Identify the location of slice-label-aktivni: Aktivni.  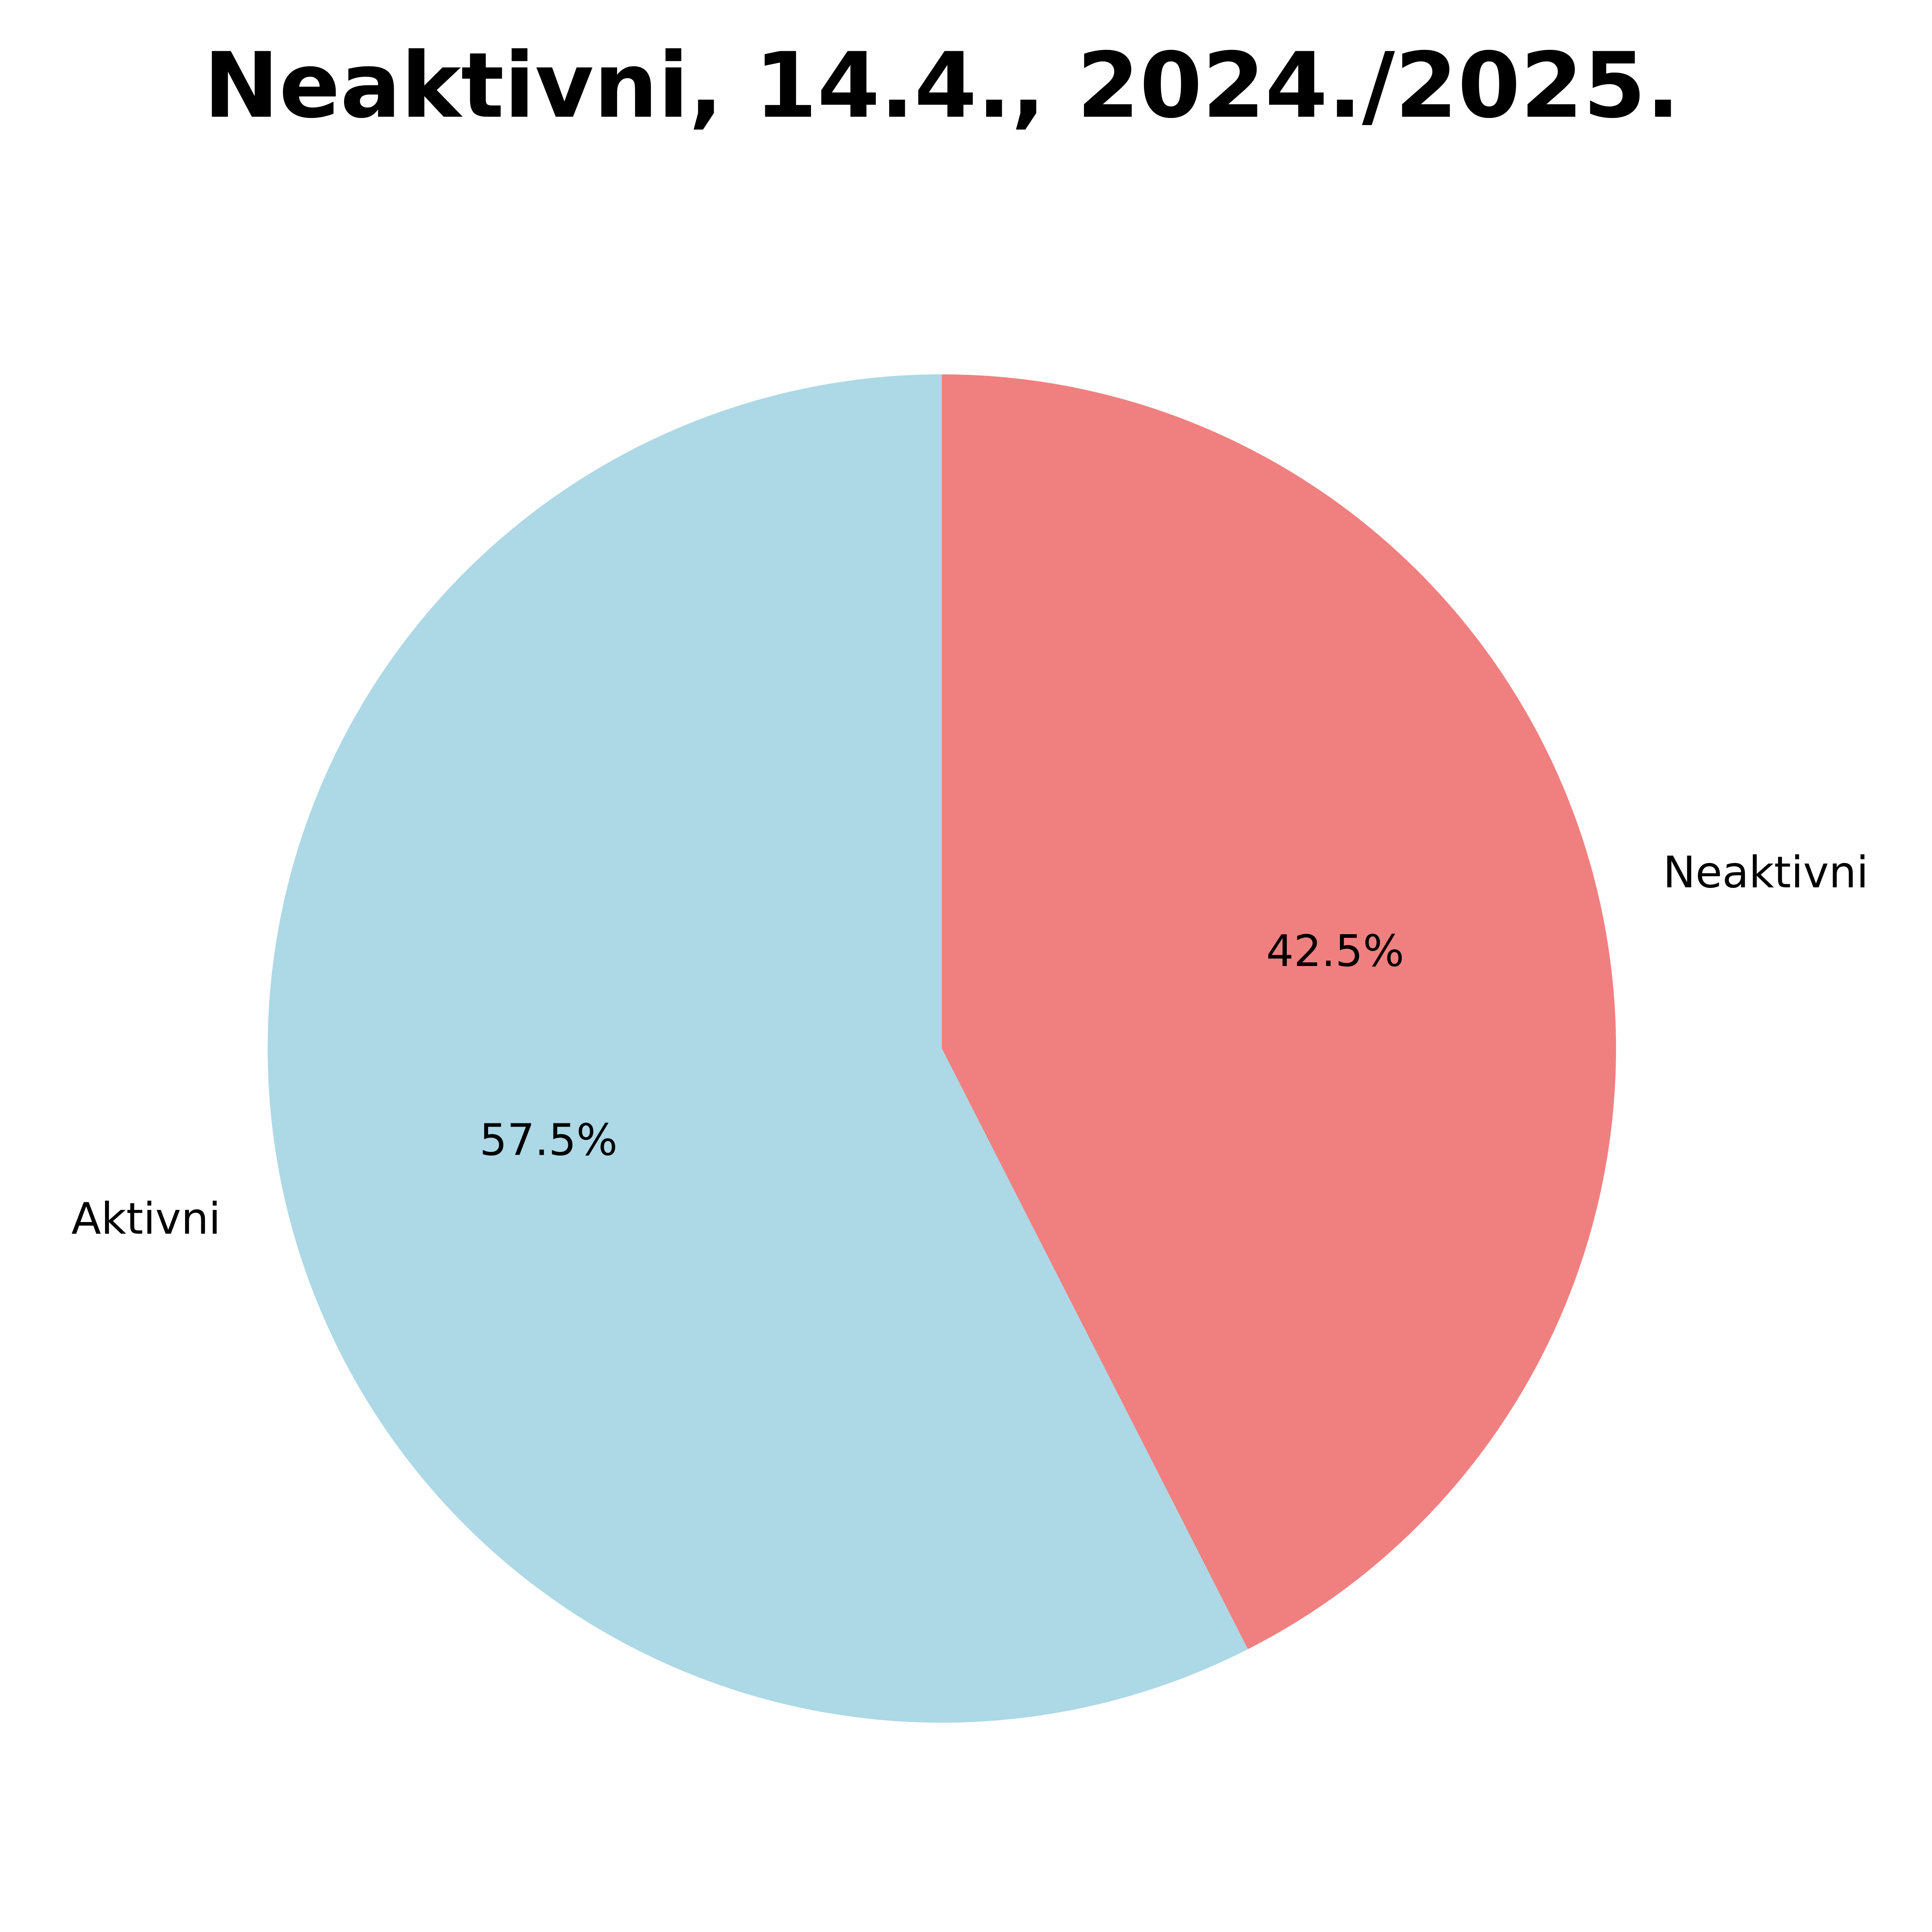
(146, 1219).